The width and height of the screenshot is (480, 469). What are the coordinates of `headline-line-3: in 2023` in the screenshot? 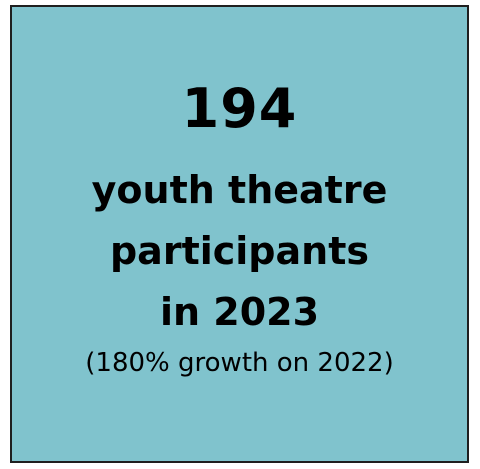 It's located at (239, 312).